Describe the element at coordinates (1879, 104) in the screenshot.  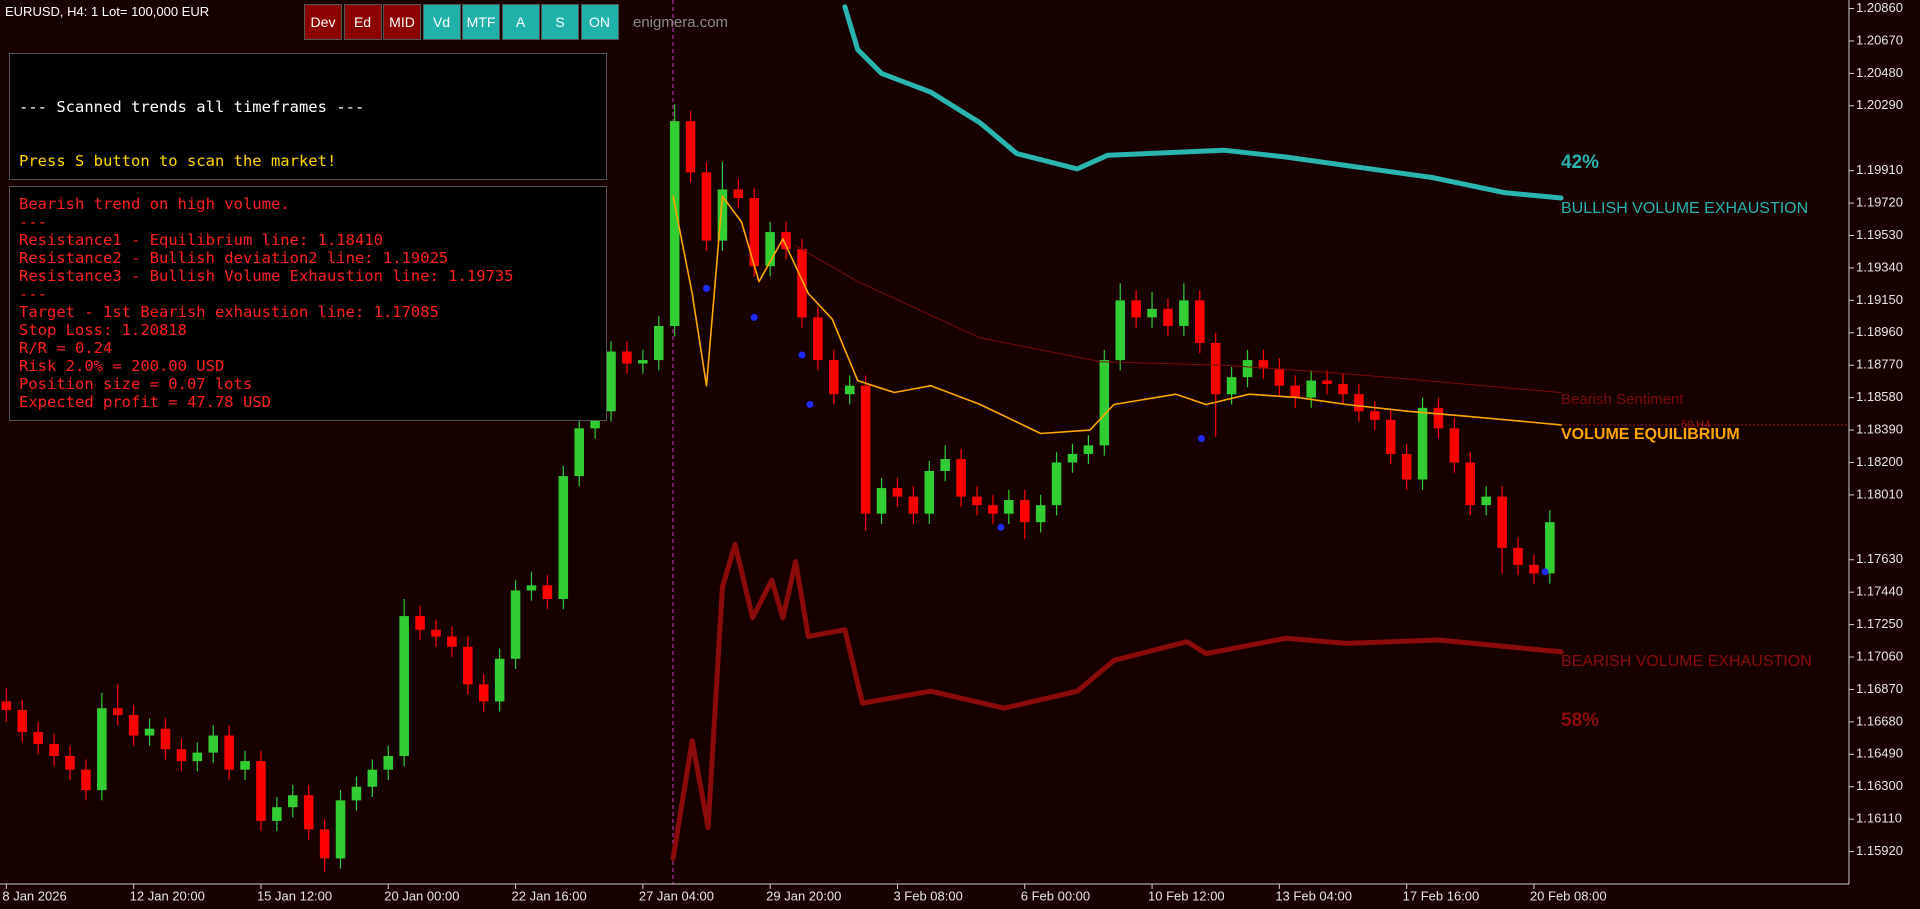
I see `y-tick-label: 1.20290` at that location.